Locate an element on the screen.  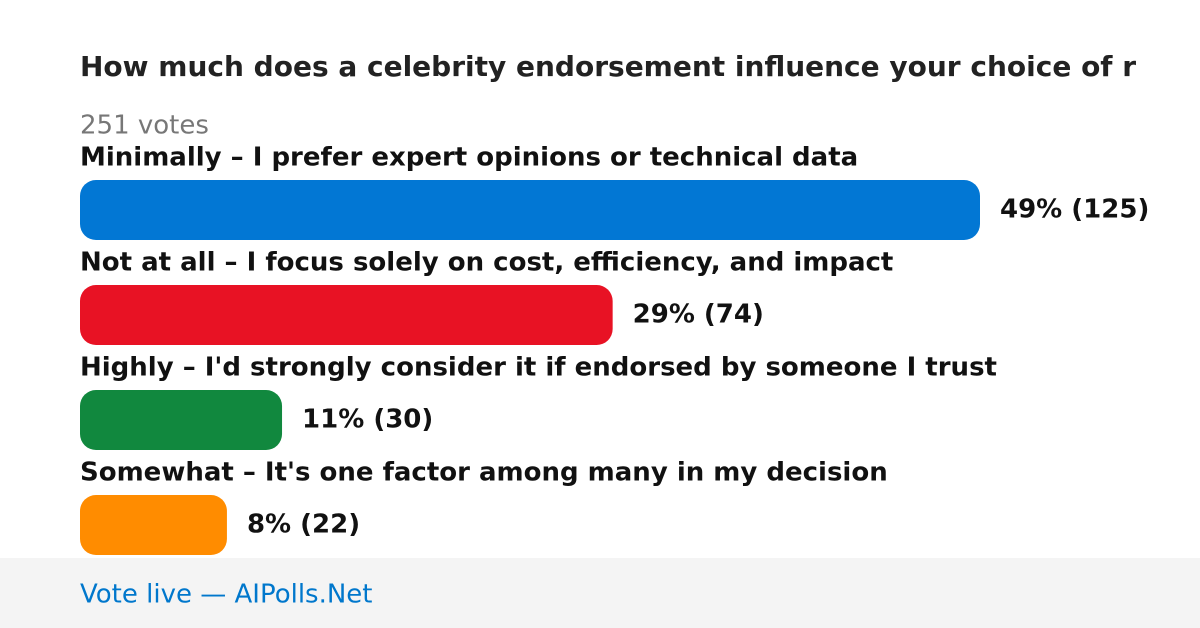
vote-count: 251 votes is located at coordinates (144, 126).